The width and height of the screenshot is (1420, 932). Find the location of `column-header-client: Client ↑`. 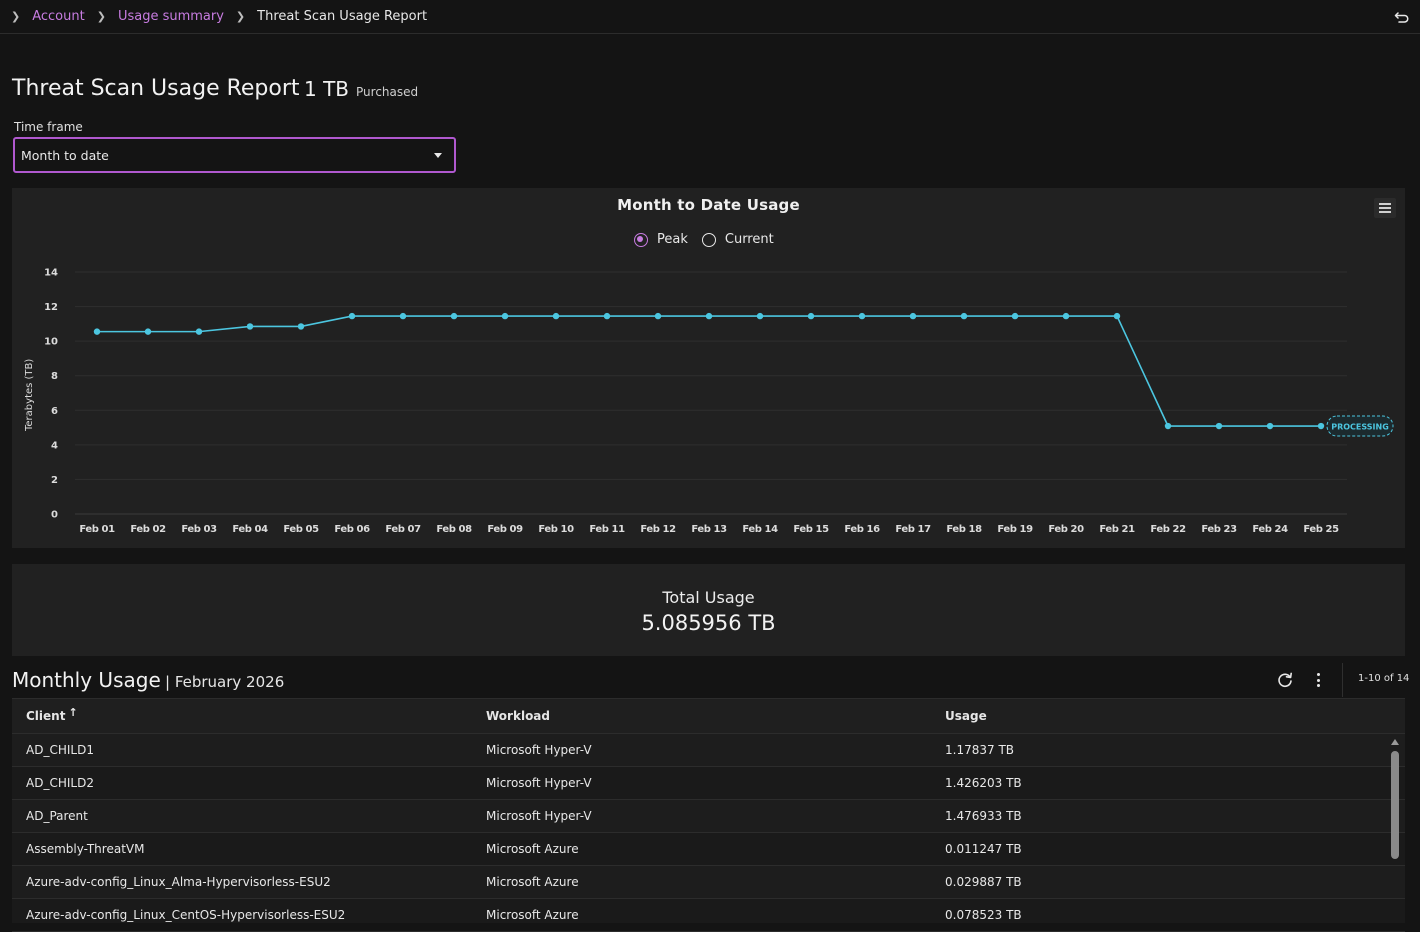

column-header-client: Client ↑ is located at coordinates (52, 714).